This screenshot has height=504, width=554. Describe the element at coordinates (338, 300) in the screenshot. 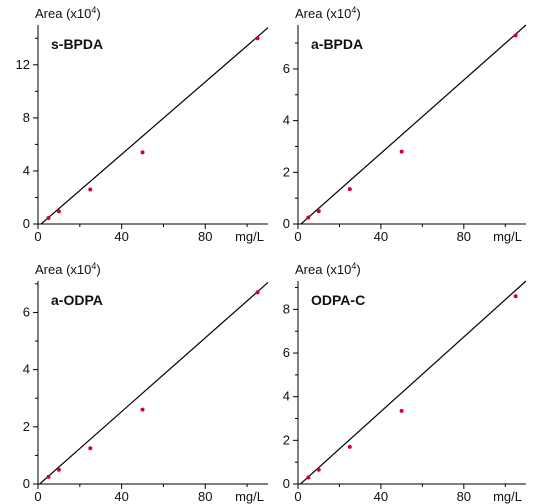

I see `panel-label: ODPA-C` at that location.